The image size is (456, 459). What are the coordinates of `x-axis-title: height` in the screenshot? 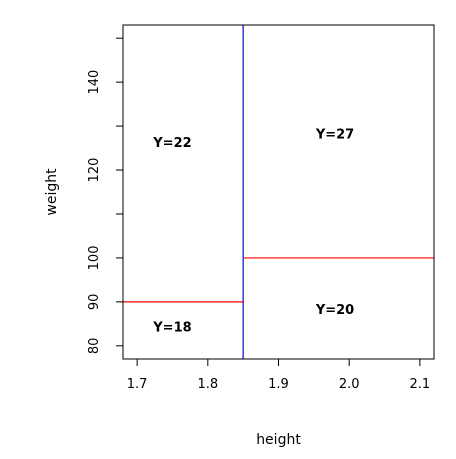 It's located at (278, 440).